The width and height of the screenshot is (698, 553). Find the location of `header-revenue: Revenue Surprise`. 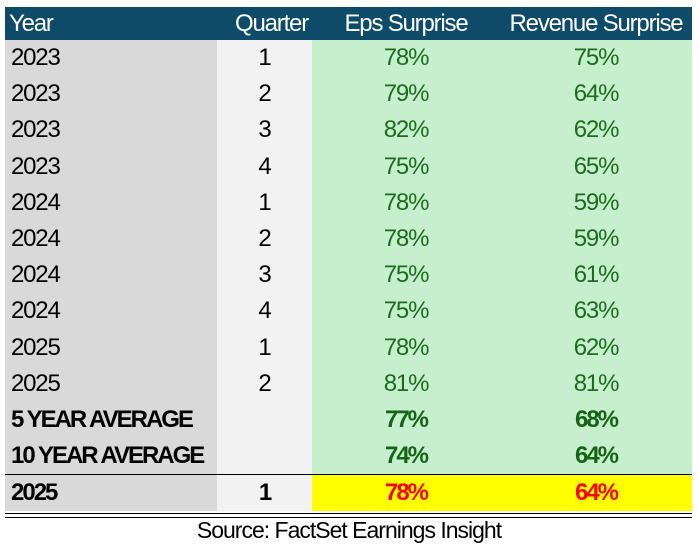

header-revenue: Revenue Surprise is located at coordinates (596, 23).